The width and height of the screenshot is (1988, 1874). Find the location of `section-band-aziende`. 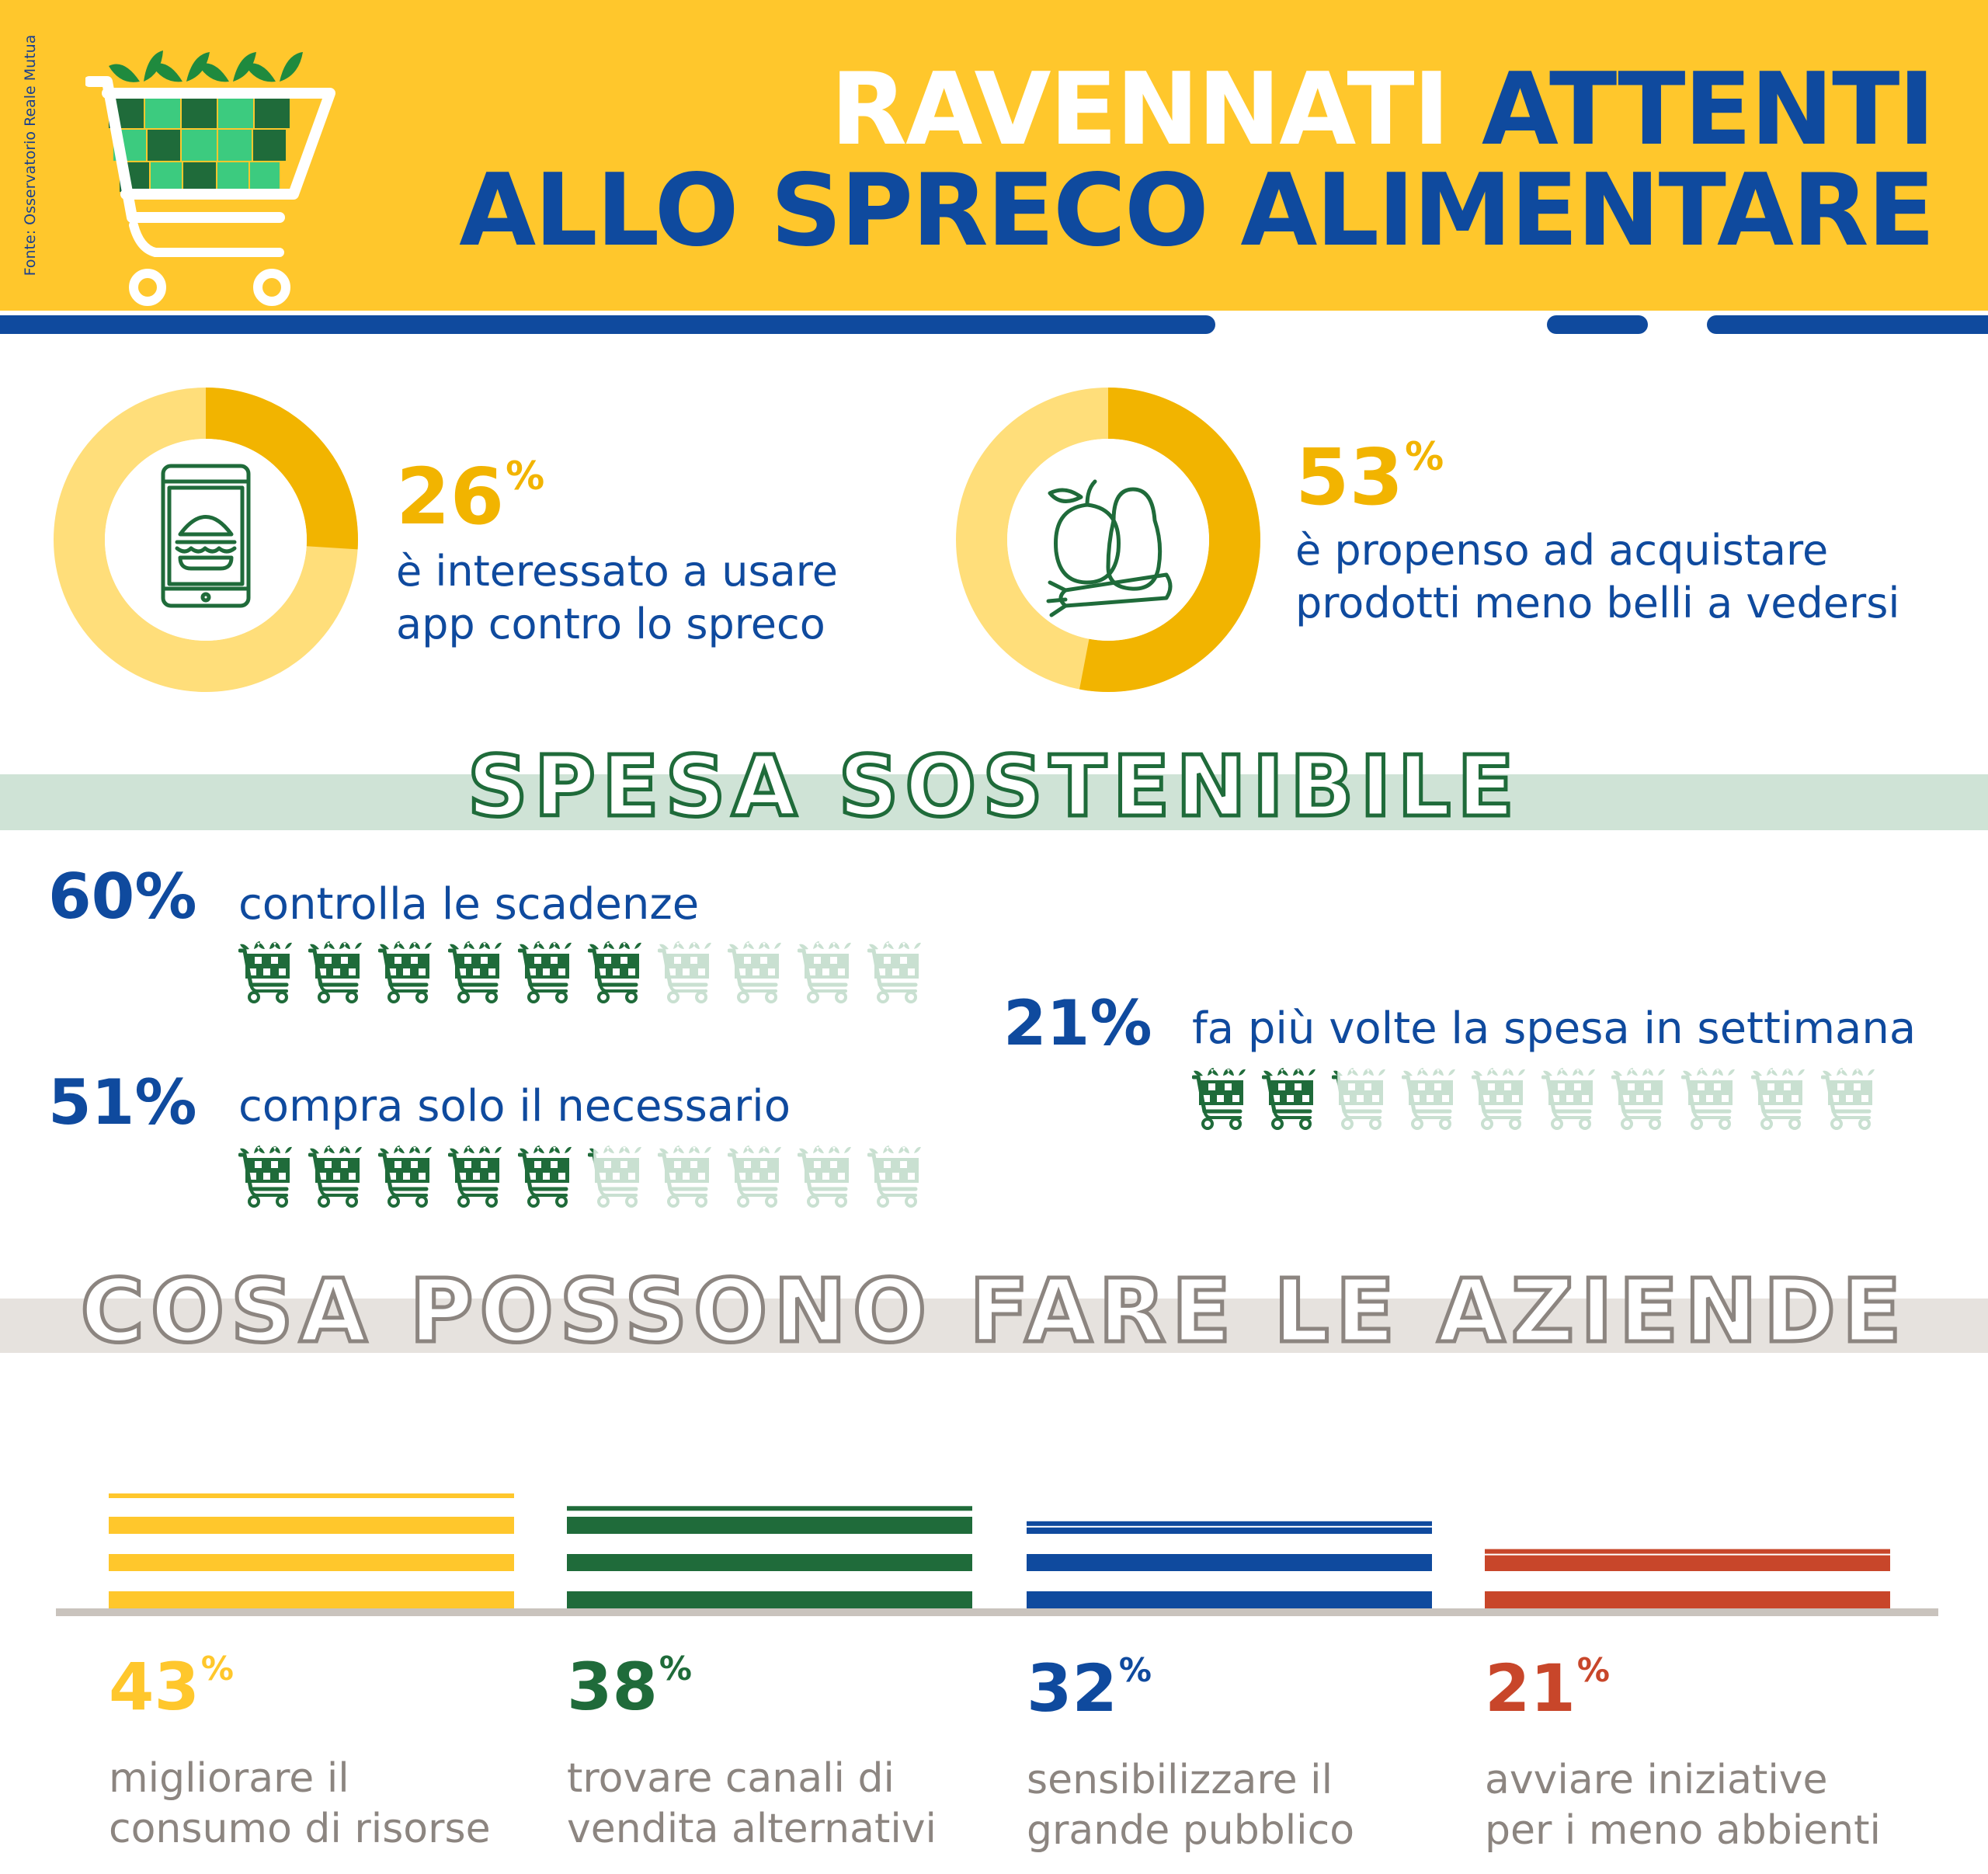

section-band-aziende is located at coordinates (994, 1326).